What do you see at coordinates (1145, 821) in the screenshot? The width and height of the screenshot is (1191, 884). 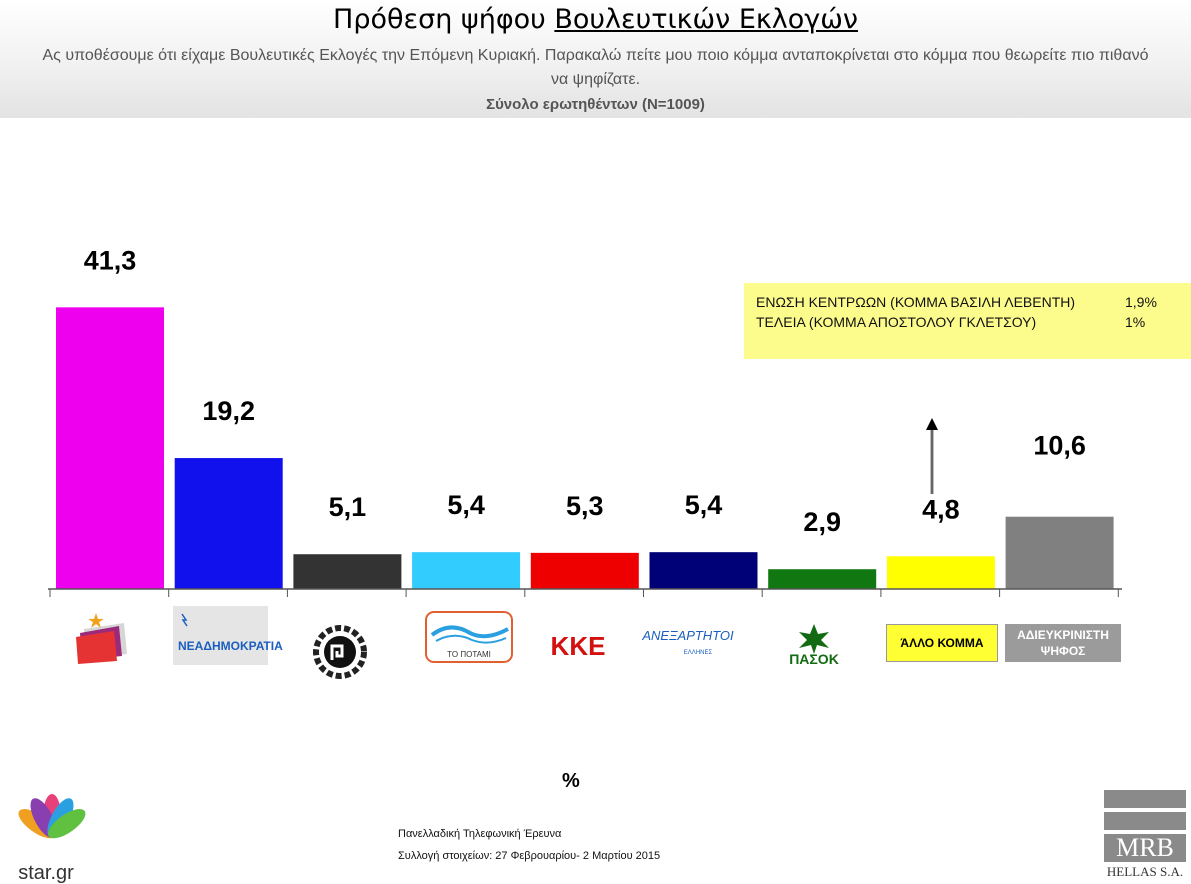 I see `mrb-bar-middle` at bounding box center [1145, 821].